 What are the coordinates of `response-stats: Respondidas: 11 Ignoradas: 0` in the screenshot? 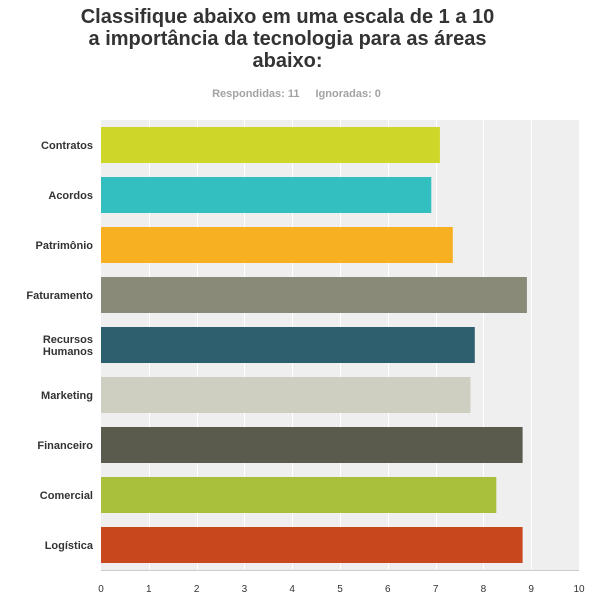 It's located at (296, 94).